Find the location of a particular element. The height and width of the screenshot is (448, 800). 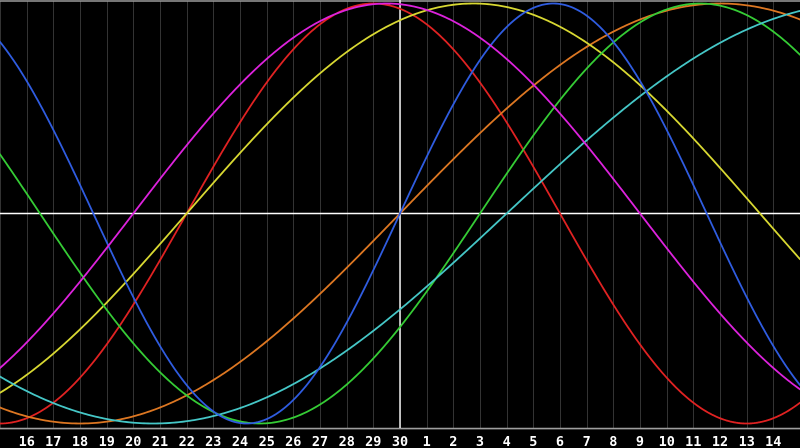

x-tick-label-5: 5 is located at coordinates (533, 441).